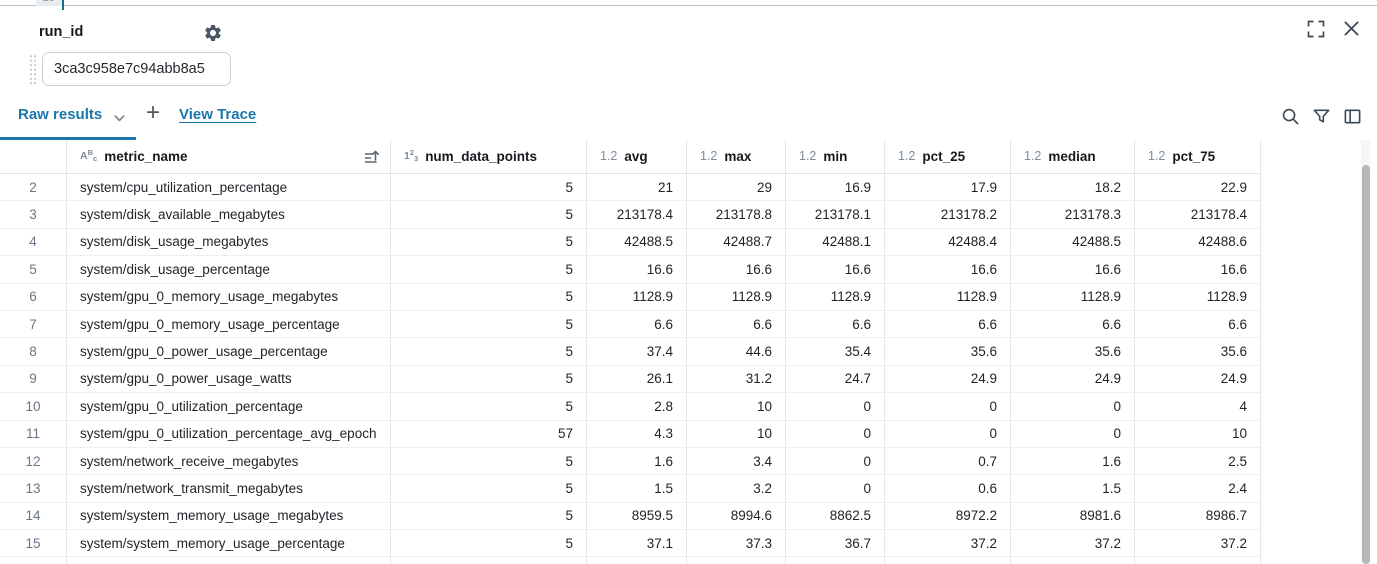 The height and width of the screenshot is (564, 1377). Describe the element at coordinates (948, 516) in the screenshot. I see `cell-pct_25: 8972.2` at that location.